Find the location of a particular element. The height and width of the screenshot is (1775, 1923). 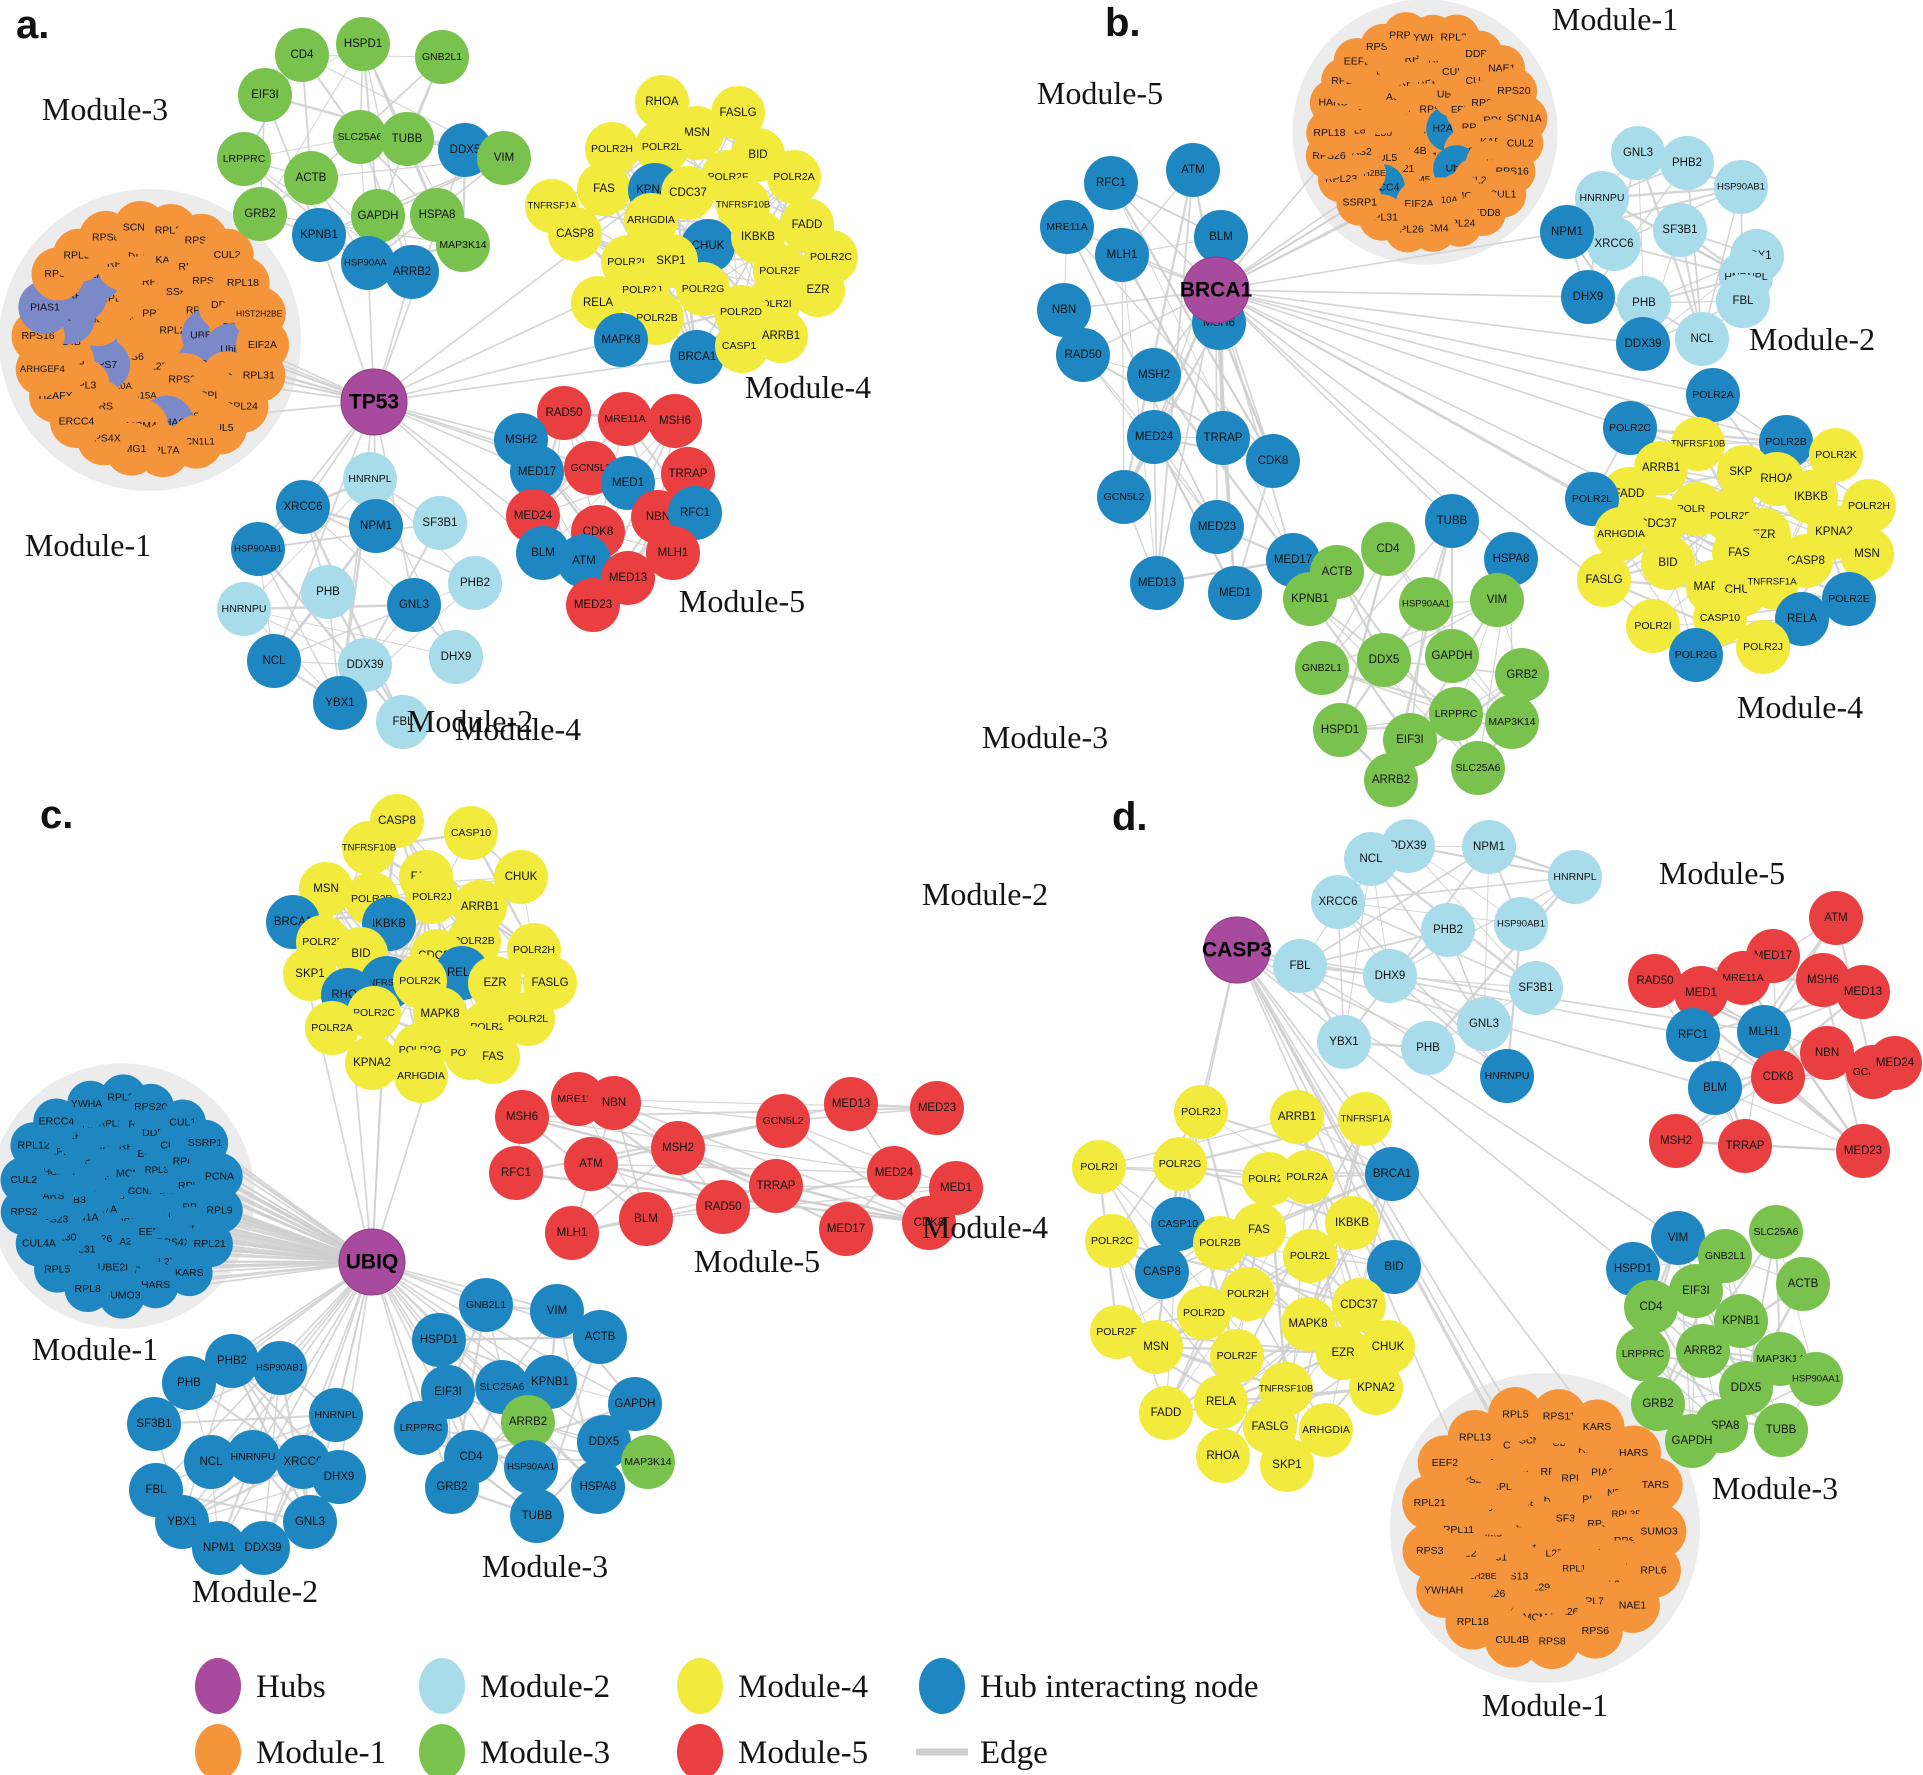

node-GRB2 is located at coordinates (1658, 1404).